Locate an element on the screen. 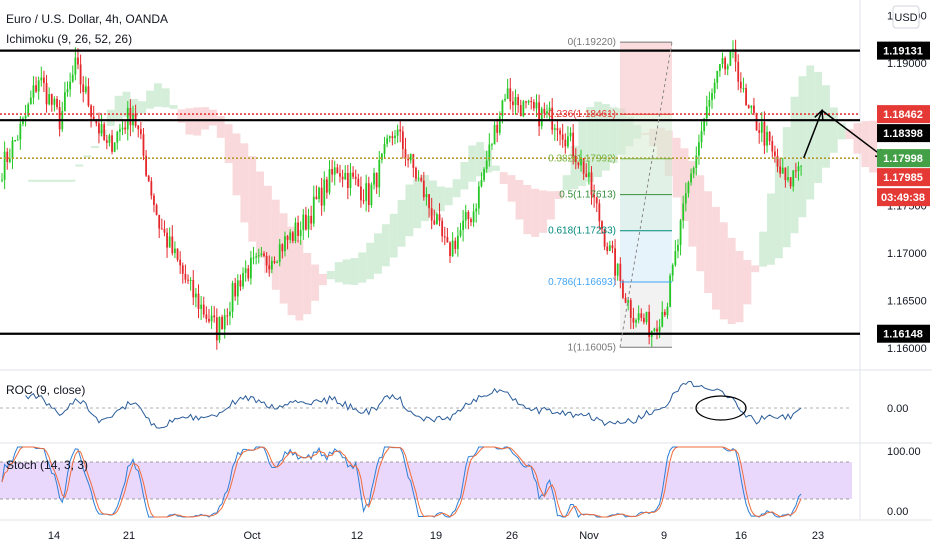 The image size is (932, 550). roc-highlight-ellipse is located at coordinates (721, 408).